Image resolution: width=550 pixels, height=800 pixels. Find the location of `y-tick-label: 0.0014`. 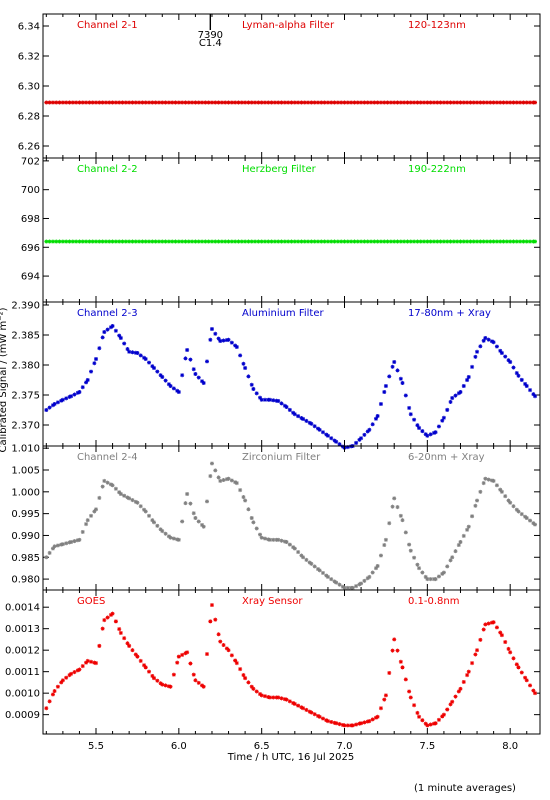

y-tick-label: 0.0014 is located at coordinates (22, 608).